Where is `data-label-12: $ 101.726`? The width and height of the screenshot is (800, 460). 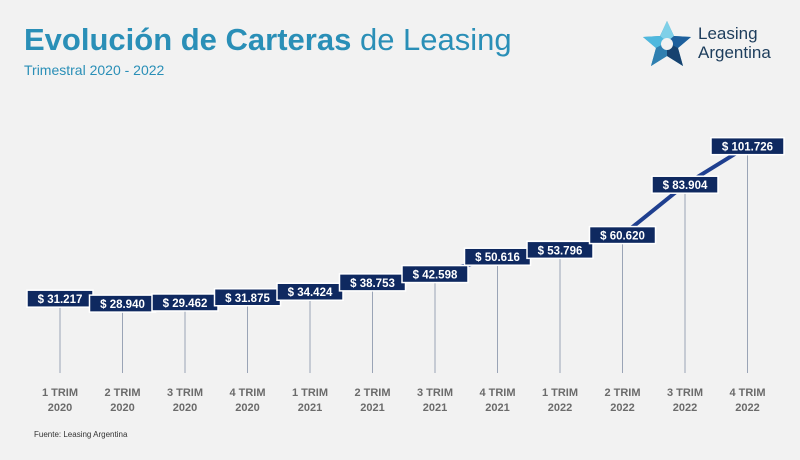
data-label-12: $ 101.726 is located at coordinates (747, 148).